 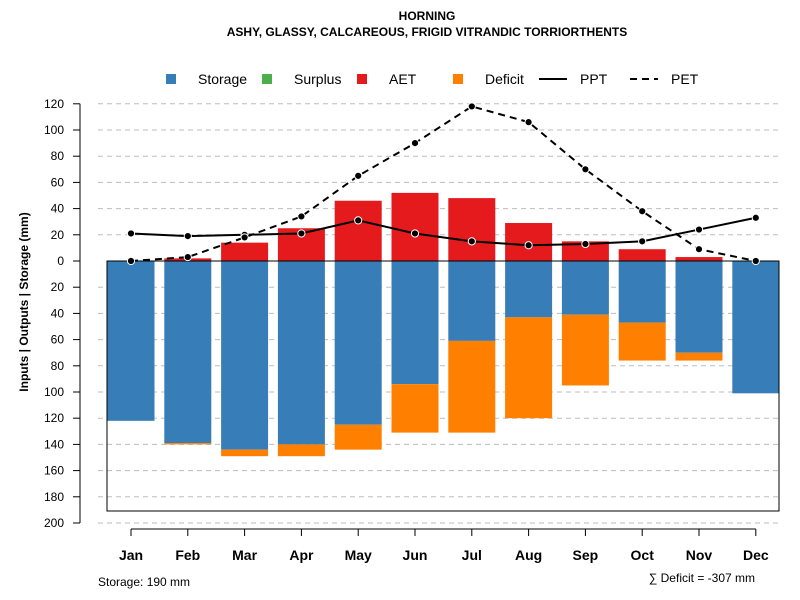 I want to click on bar-deficit-sep, so click(x=585, y=350).